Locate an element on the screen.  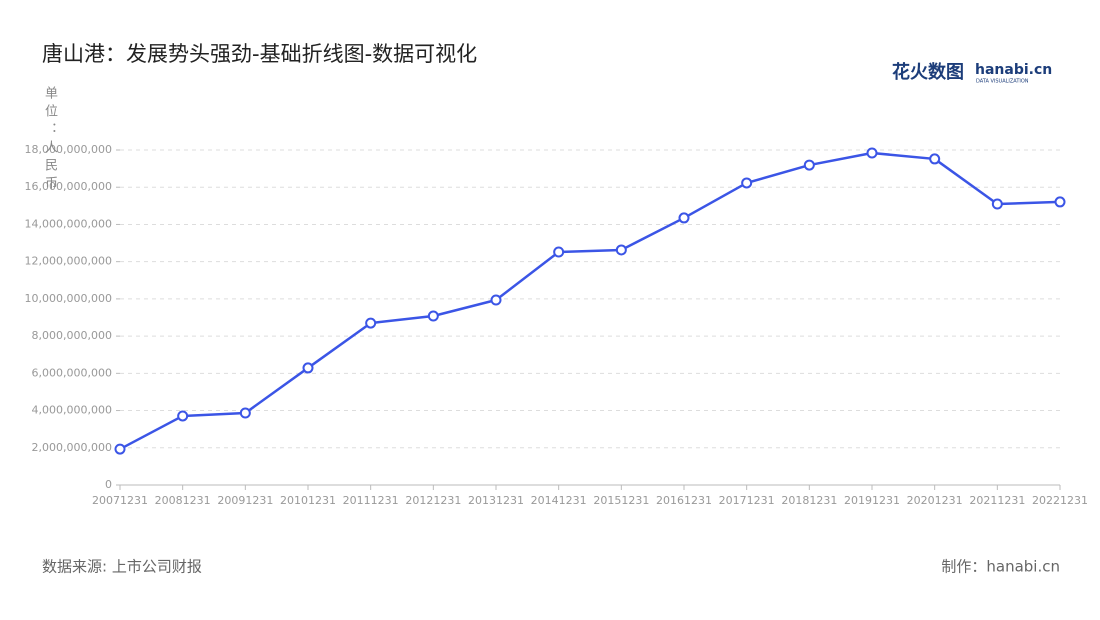
x-tick-label: 20091231 is located at coordinates (245, 500).